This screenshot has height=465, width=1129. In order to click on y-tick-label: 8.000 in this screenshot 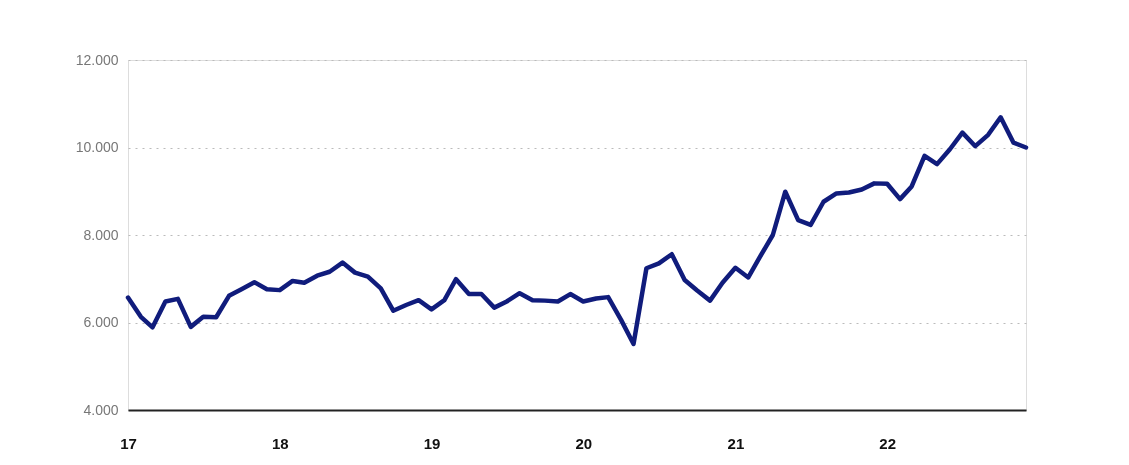, I will do `click(101, 234)`.